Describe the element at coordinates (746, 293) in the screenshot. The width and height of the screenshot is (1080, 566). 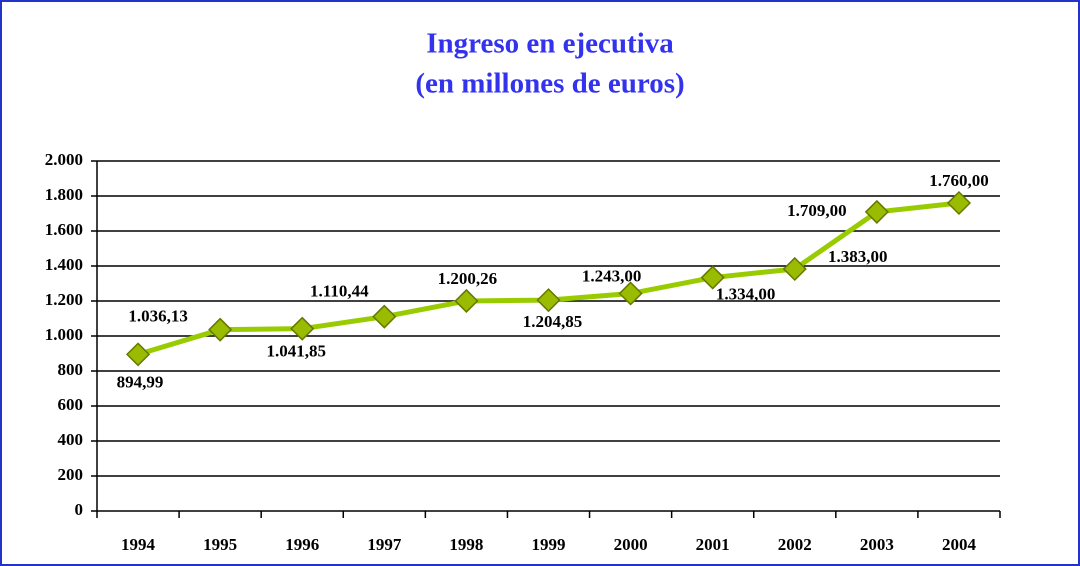
I see `data-label: 1.334,00` at that location.